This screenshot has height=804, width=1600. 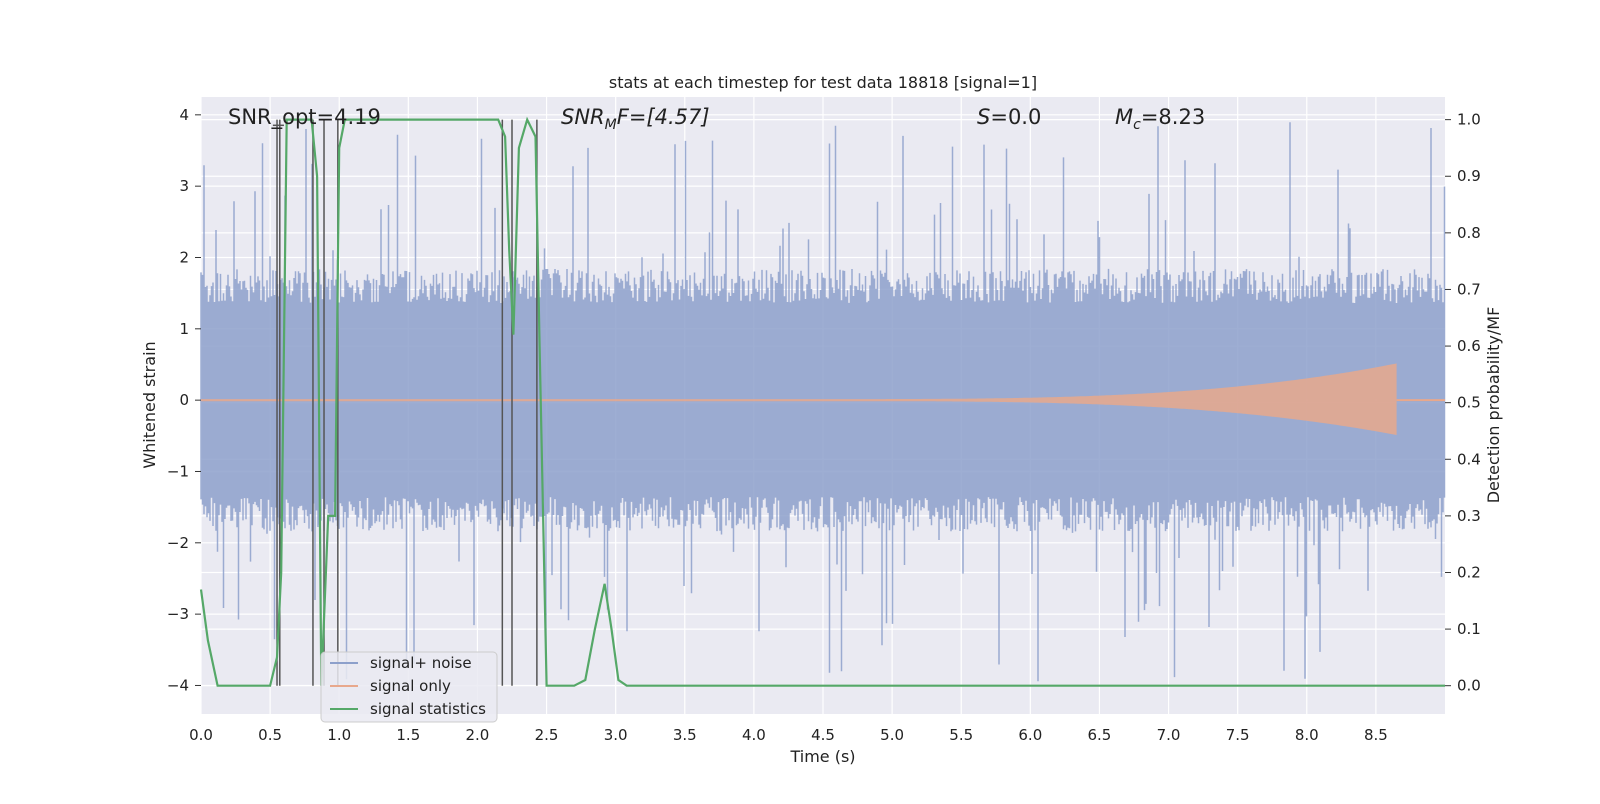 I want to click on x-tick-label: 1.5, so click(x=408, y=735).